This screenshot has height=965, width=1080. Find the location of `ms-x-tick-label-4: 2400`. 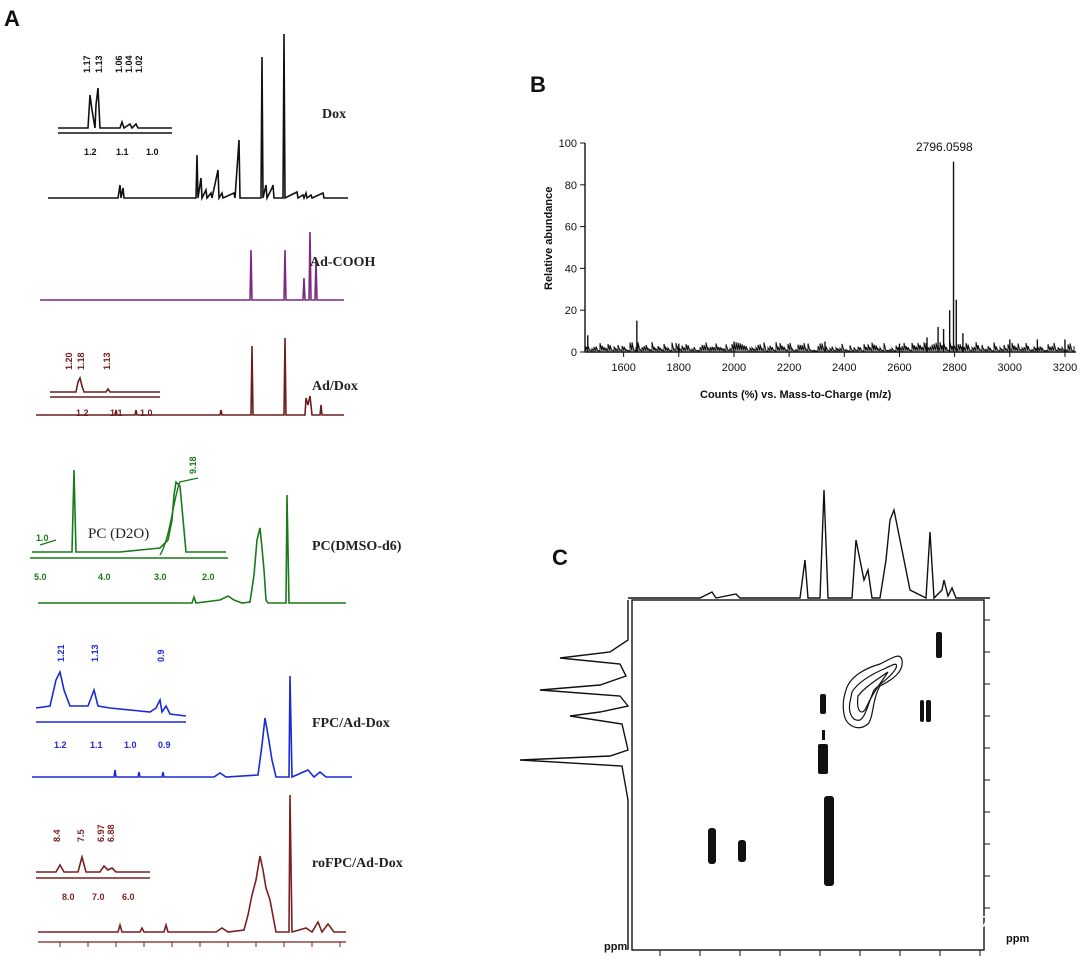

ms-x-tick-label-4: 2400 is located at coordinates (844, 368).